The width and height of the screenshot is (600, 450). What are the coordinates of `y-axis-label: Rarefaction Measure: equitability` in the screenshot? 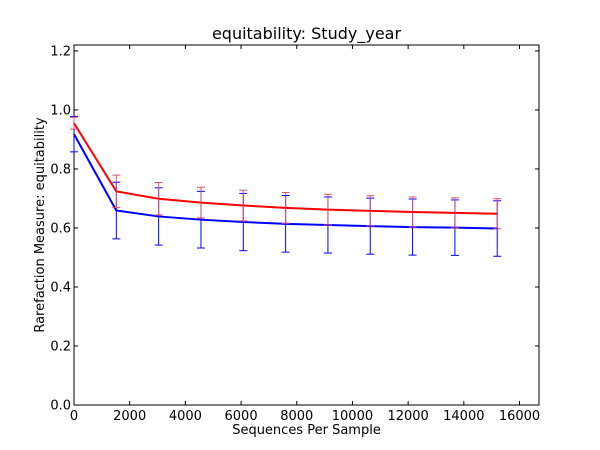 It's located at (40, 225).